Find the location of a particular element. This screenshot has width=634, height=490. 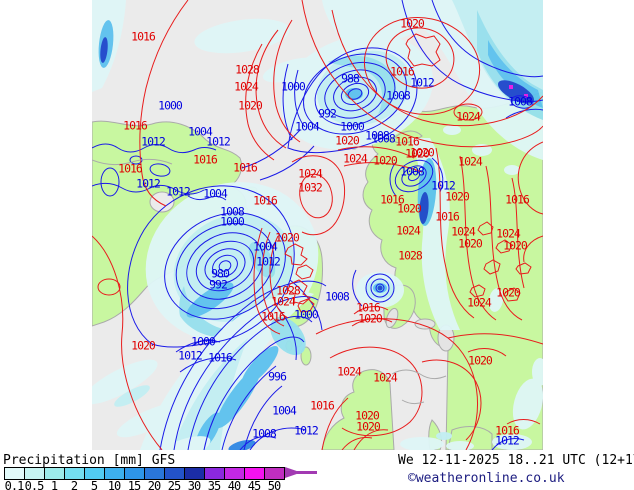

scale-label: 40 is located at coordinates (234, 484).